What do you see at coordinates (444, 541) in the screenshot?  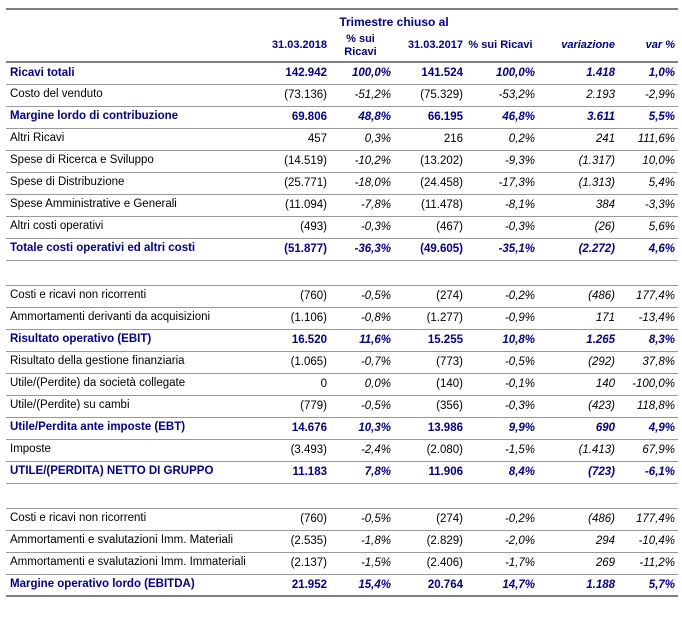 I see `value-cell: (2.829)` at bounding box center [444, 541].